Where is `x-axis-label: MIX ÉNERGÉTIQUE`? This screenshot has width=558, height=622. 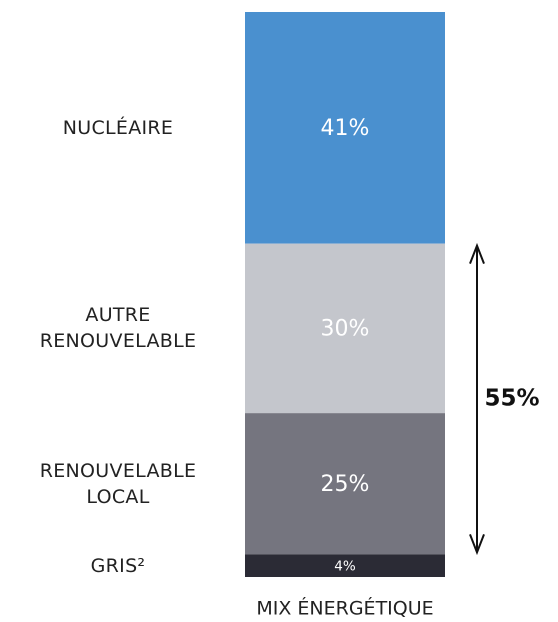
x-axis-label: MIX ÉNERGÉTIQUE is located at coordinates (344, 608).